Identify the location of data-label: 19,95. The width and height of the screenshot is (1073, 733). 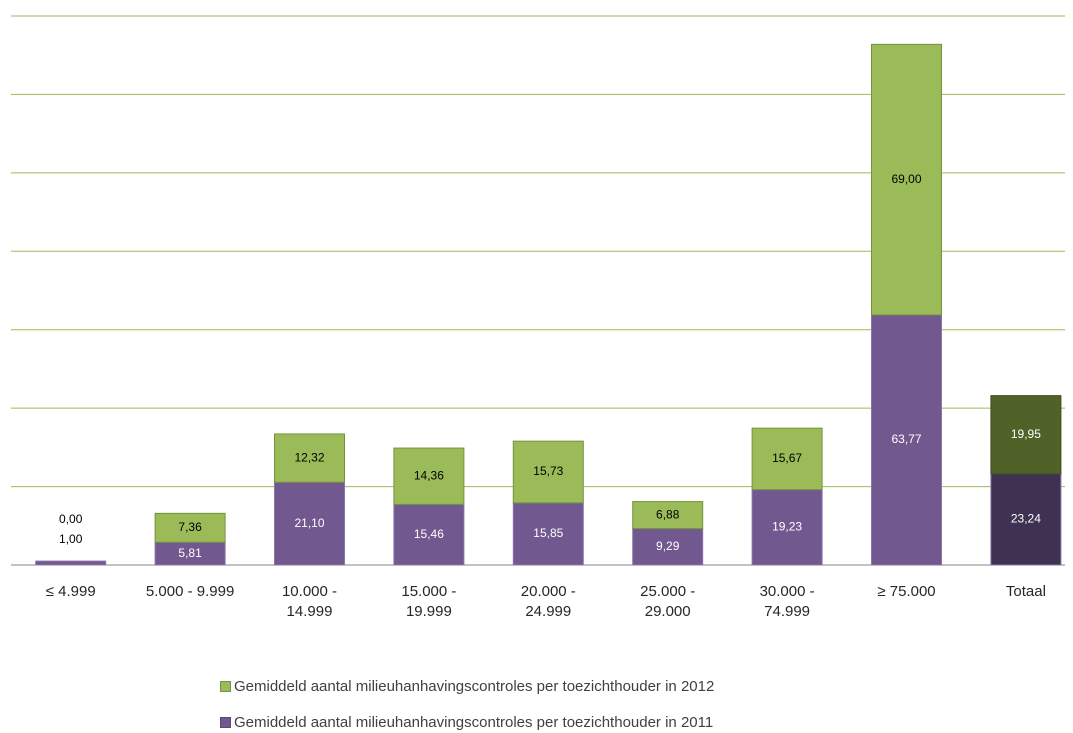
(1026, 434).